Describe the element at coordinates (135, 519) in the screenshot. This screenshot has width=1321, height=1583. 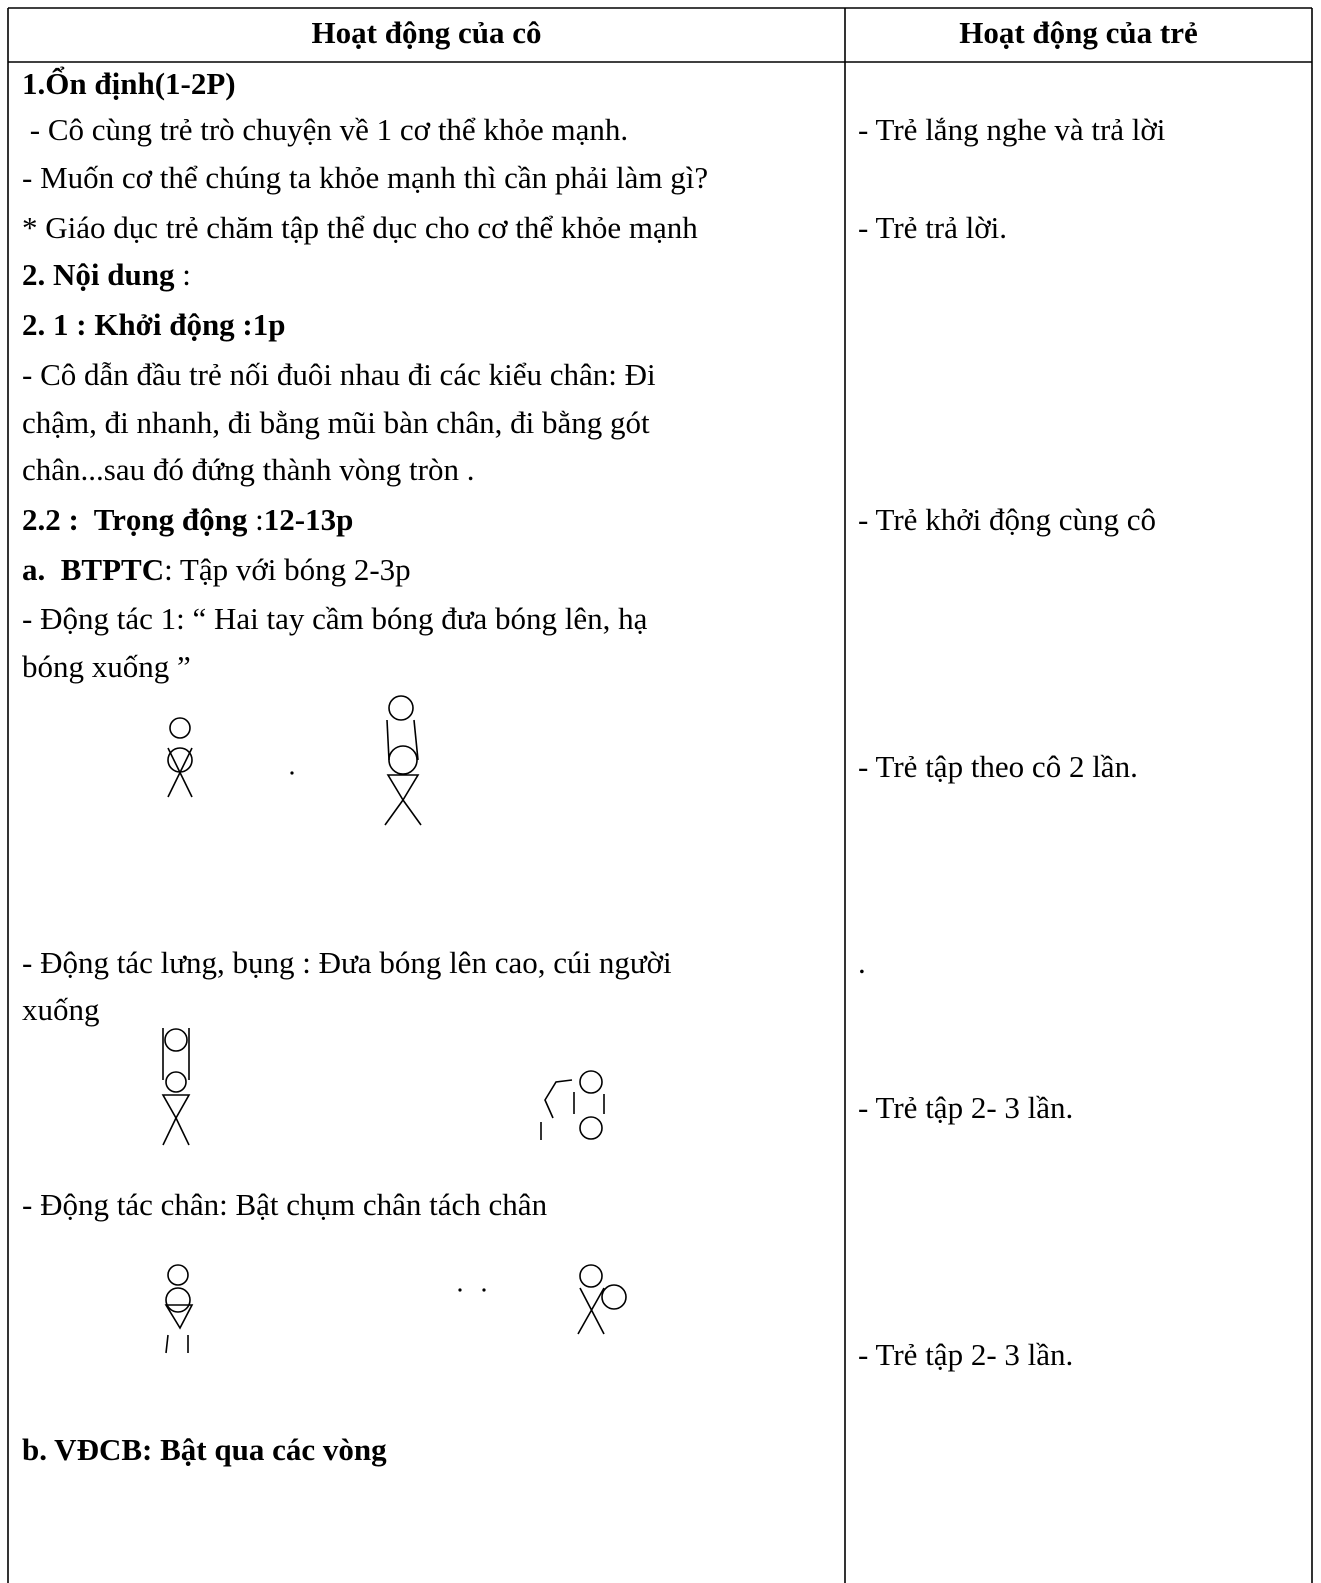
I see `bold-text: 2.2 : Trọng động` at that location.